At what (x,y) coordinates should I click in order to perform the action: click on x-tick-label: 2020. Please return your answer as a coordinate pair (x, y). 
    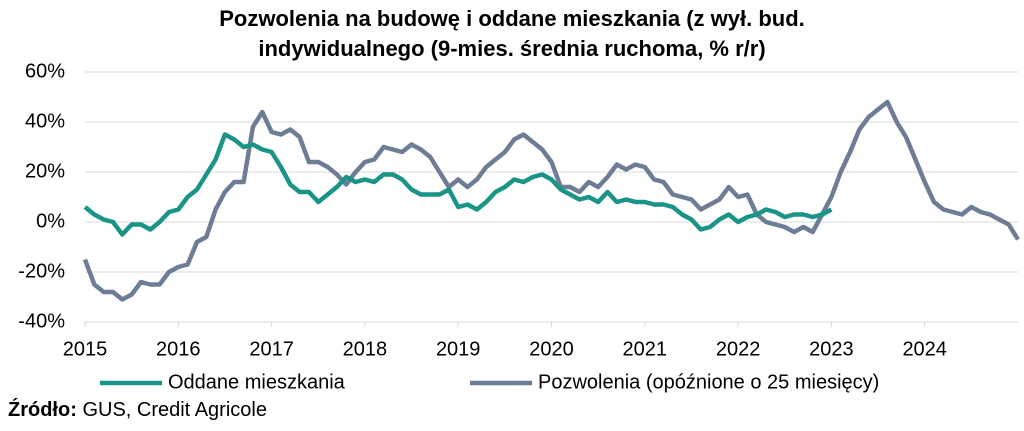
    Looking at the image, I should click on (551, 349).